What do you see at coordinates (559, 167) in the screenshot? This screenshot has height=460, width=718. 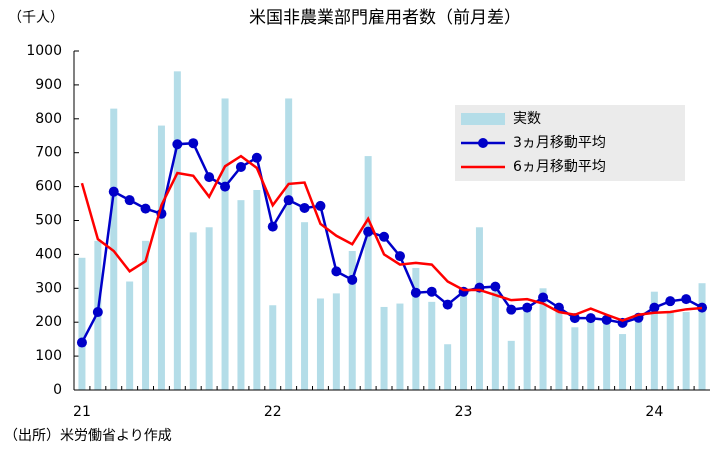 I see `legend-label: 6ヵ月移動平均` at bounding box center [559, 167].